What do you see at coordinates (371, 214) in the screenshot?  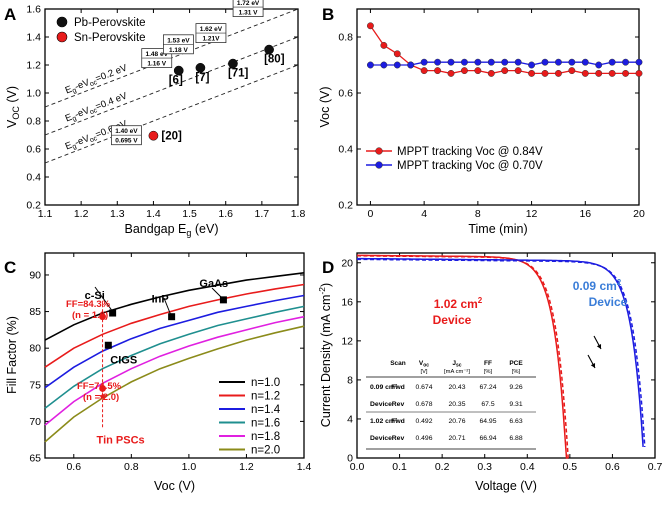 I see `x-tick-label: 0` at bounding box center [371, 214].